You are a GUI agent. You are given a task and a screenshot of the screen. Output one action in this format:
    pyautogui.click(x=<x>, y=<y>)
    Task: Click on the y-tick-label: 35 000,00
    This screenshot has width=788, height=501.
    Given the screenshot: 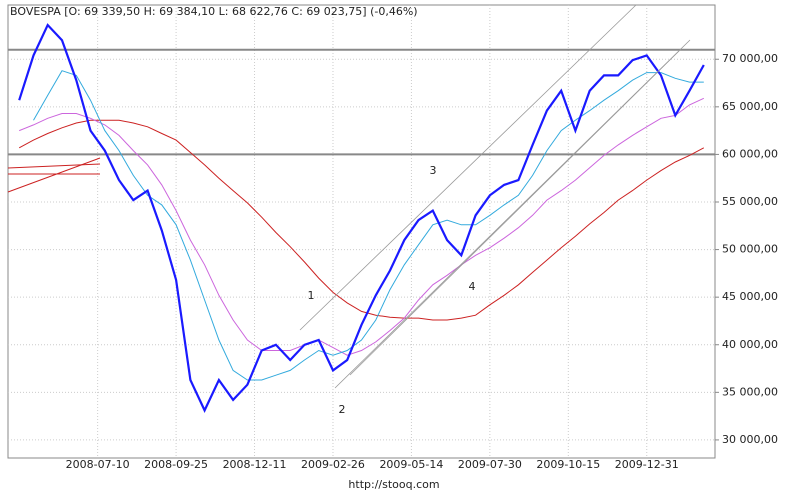 What is the action you would take?
    pyautogui.click(x=750, y=391)
    